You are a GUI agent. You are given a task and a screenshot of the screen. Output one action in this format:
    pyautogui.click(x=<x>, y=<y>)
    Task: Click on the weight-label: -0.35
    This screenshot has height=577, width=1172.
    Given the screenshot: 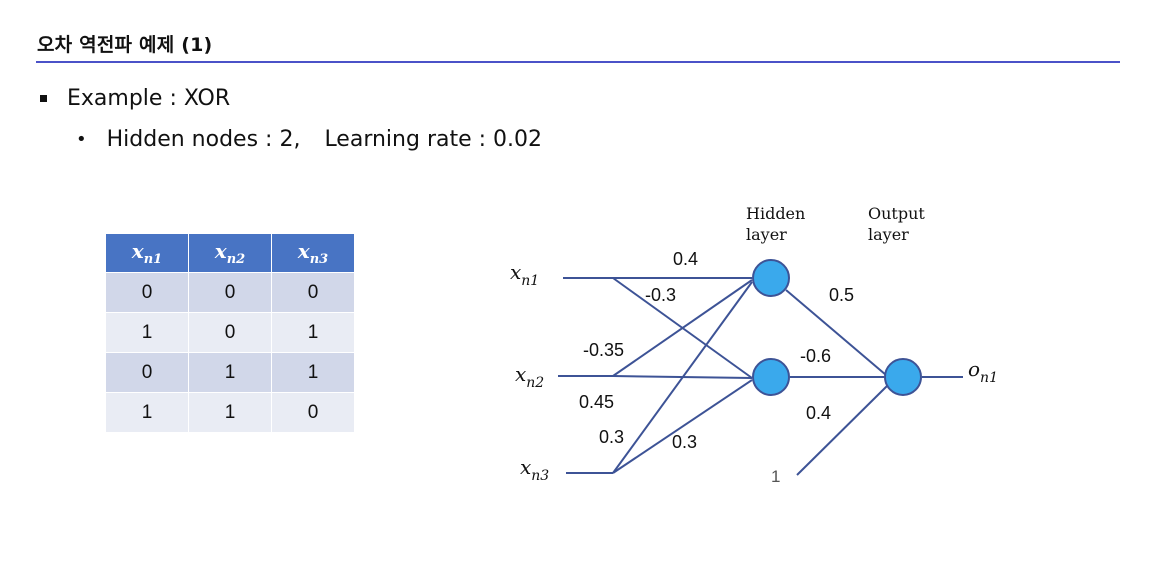 What is the action you would take?
    pyautogui.click(x=603, y=350)
    